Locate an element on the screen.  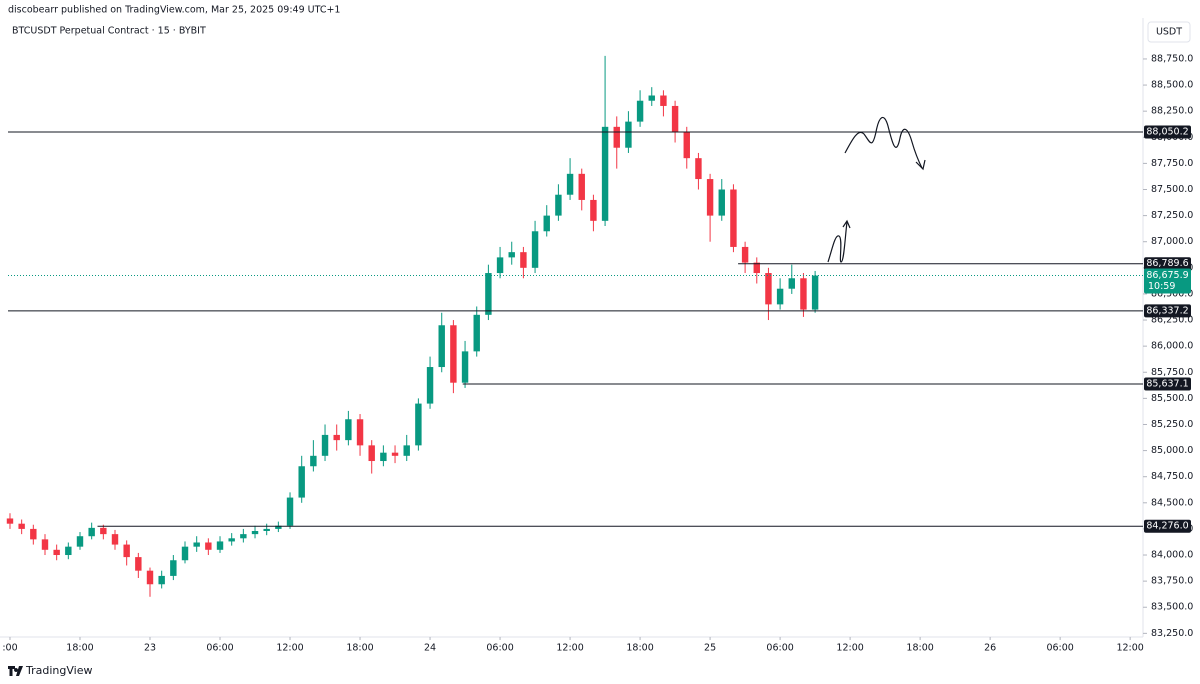
y-tick-label: 86,500.0 is located at coordinates (1172, 293).